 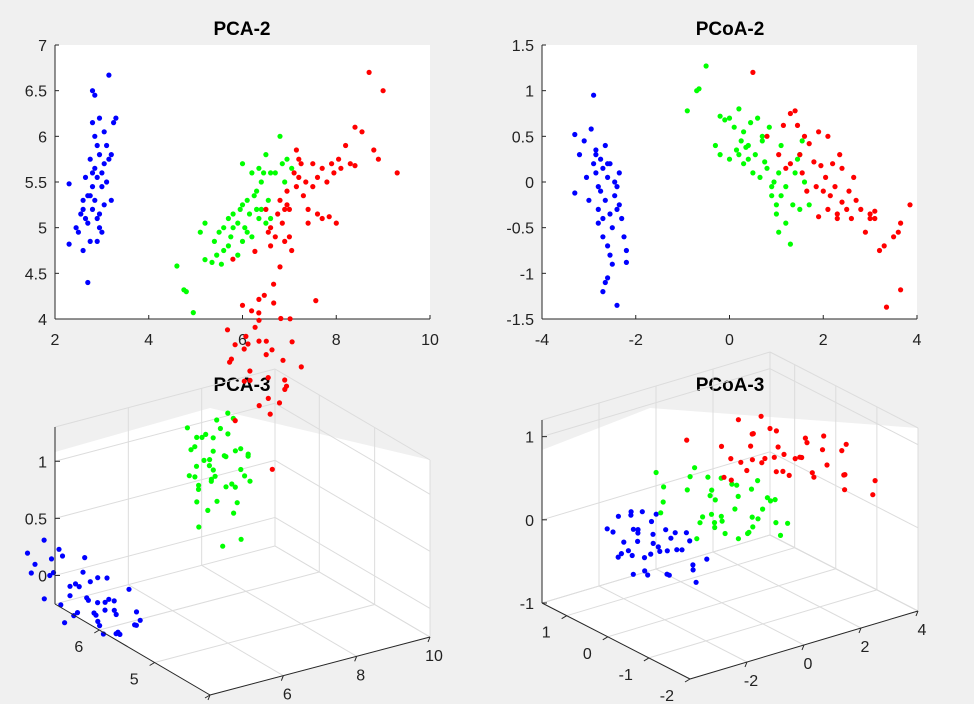 What do you see at coordinates (646, 659) in the screenshot?
I see `y-tick-mark` at bounding box center [646, 659].